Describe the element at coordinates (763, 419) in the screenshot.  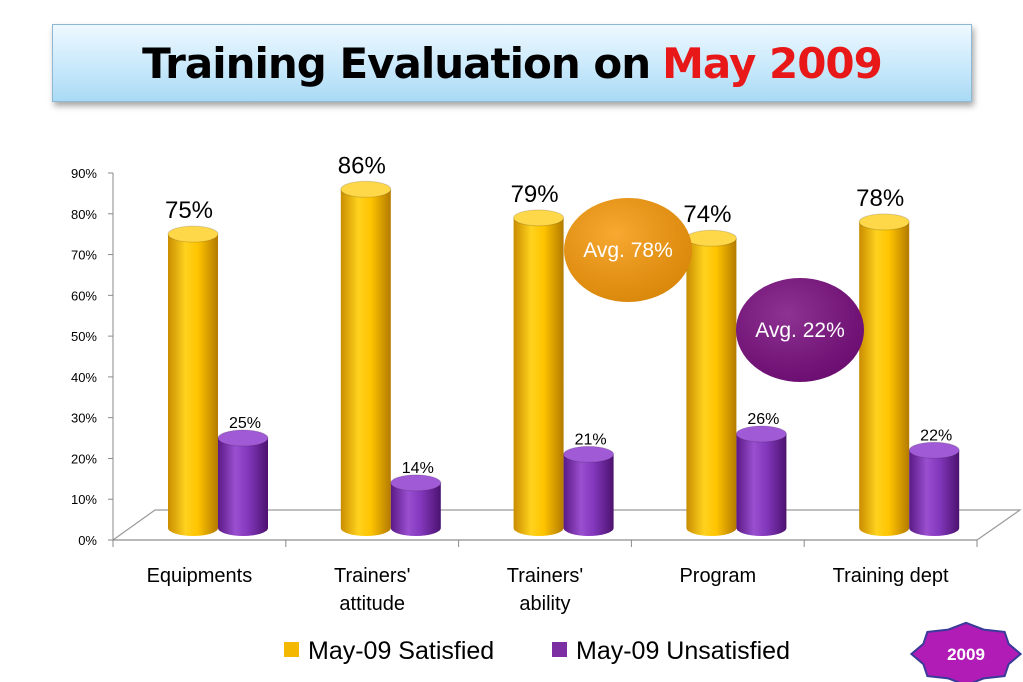
I see `data-label-unsatisfied: 26%` at that location.